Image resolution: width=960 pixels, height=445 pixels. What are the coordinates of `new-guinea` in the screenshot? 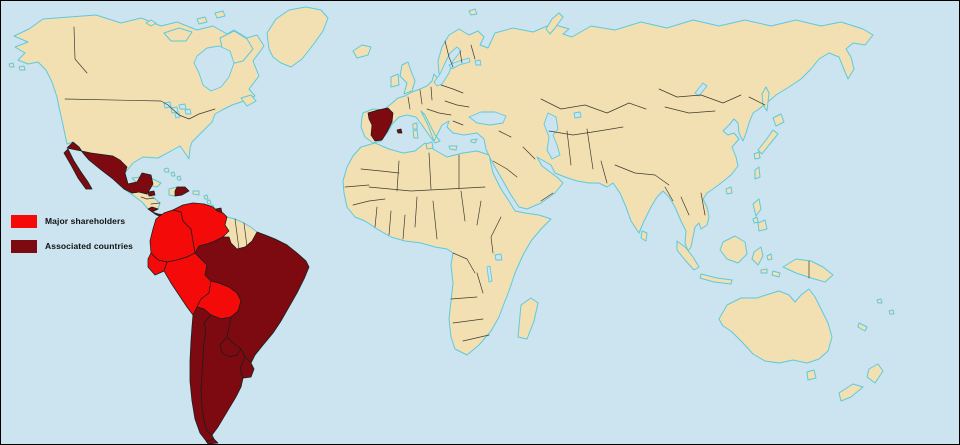 It's located at (808, 270).